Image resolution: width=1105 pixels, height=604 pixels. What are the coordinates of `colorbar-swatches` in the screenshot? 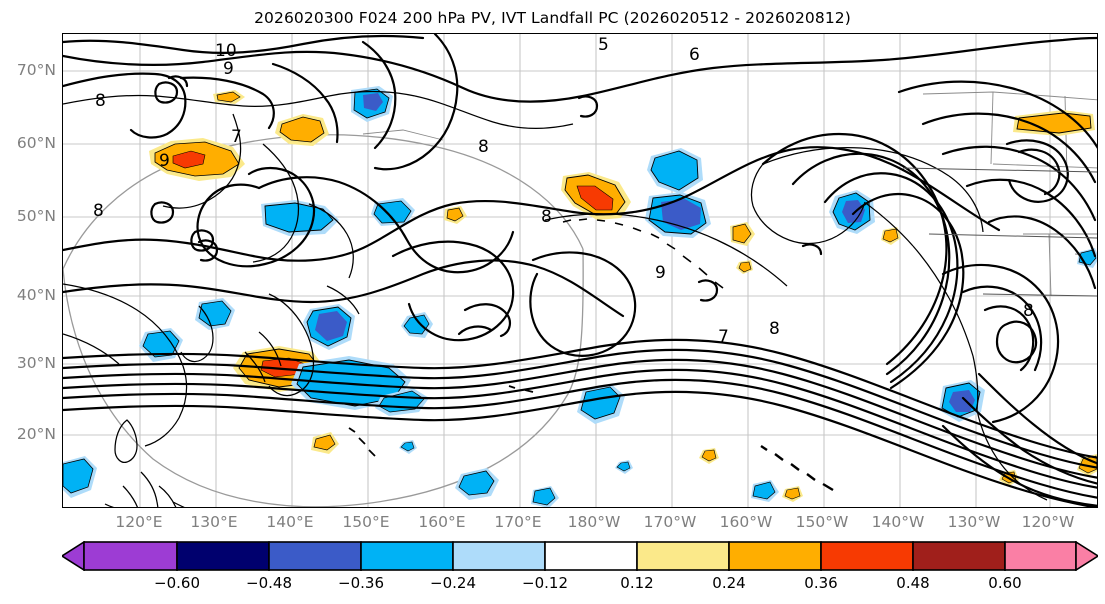 It's located at (580, 556).